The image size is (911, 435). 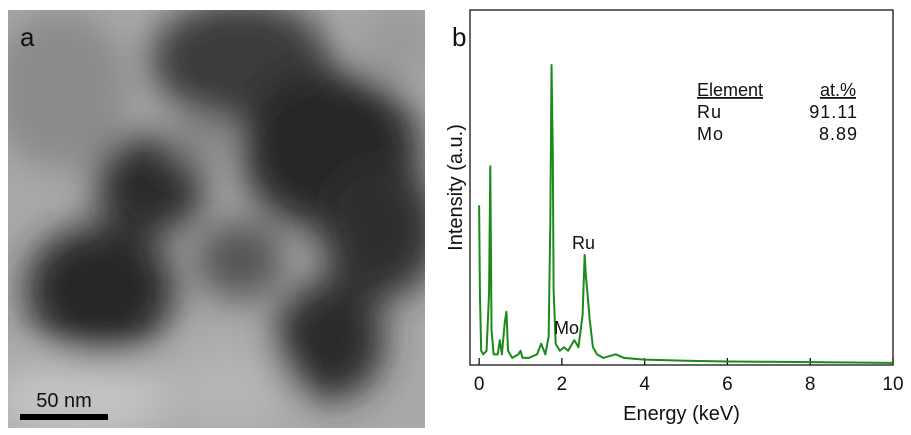 What do you see at coordinates (566, 328) in the screenshot?
I see `annotation: Mo` at bounding box center [566, 328].